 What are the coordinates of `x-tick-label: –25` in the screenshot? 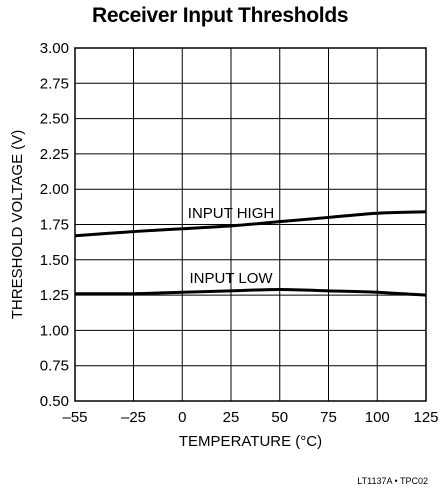 It's located at (133, 417).